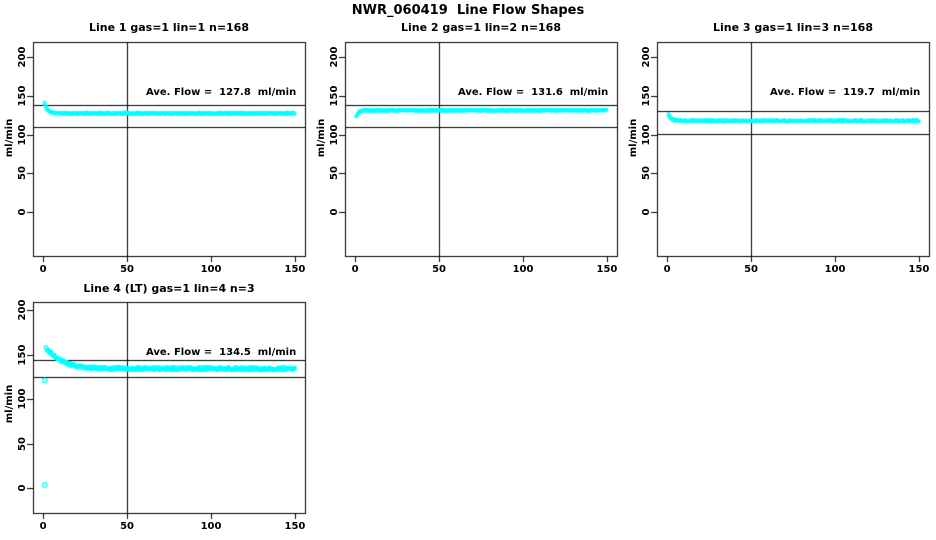  Describe the element at coordinates (480, 27) in the screenshot. I see `panel-2-title: Line 2 gas=1 lin=2 n=168` at that location.